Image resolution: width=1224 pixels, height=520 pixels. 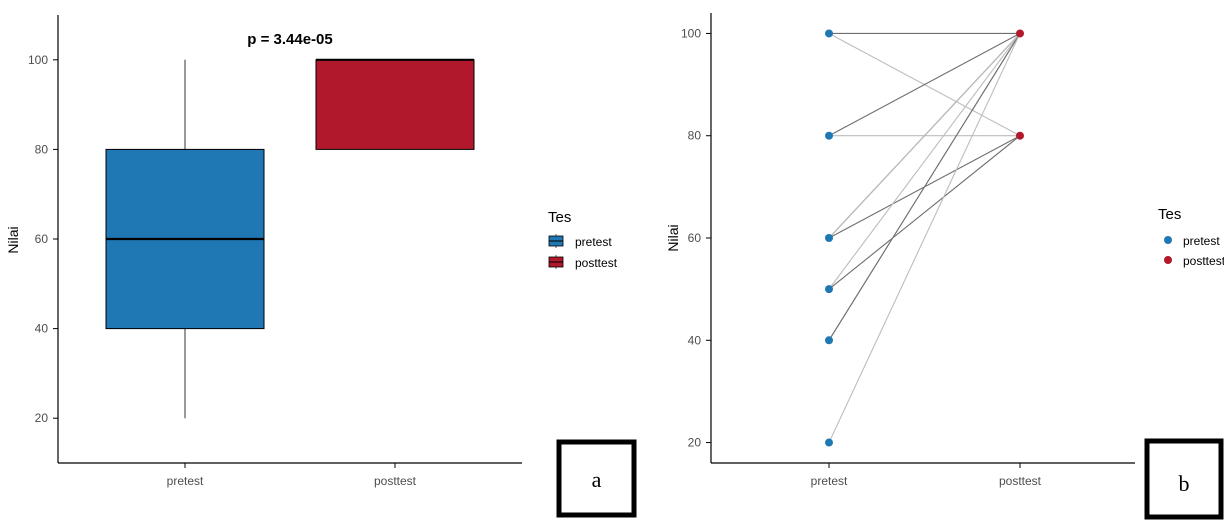 I want to click on panel-a-legend-label-posttest: posttest, so click(x=596, y=263).